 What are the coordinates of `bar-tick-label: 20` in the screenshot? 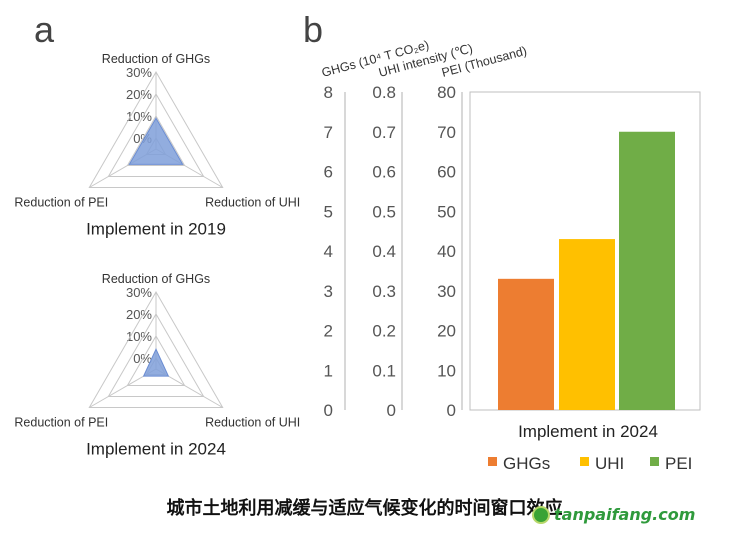 It's located at (446, 331).